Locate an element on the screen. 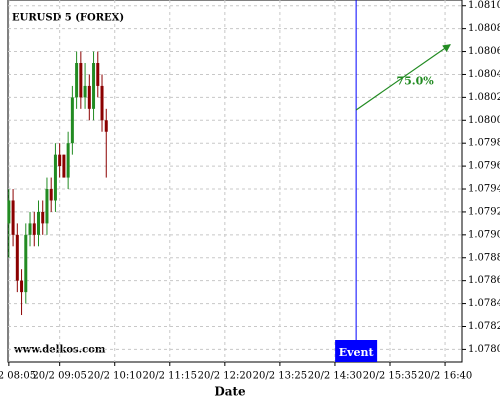 Image resolution: width=500 pixels, height=400 pixels. chart-title: EURUSD 5 (FOREX) is located at coordinates (68, 18).